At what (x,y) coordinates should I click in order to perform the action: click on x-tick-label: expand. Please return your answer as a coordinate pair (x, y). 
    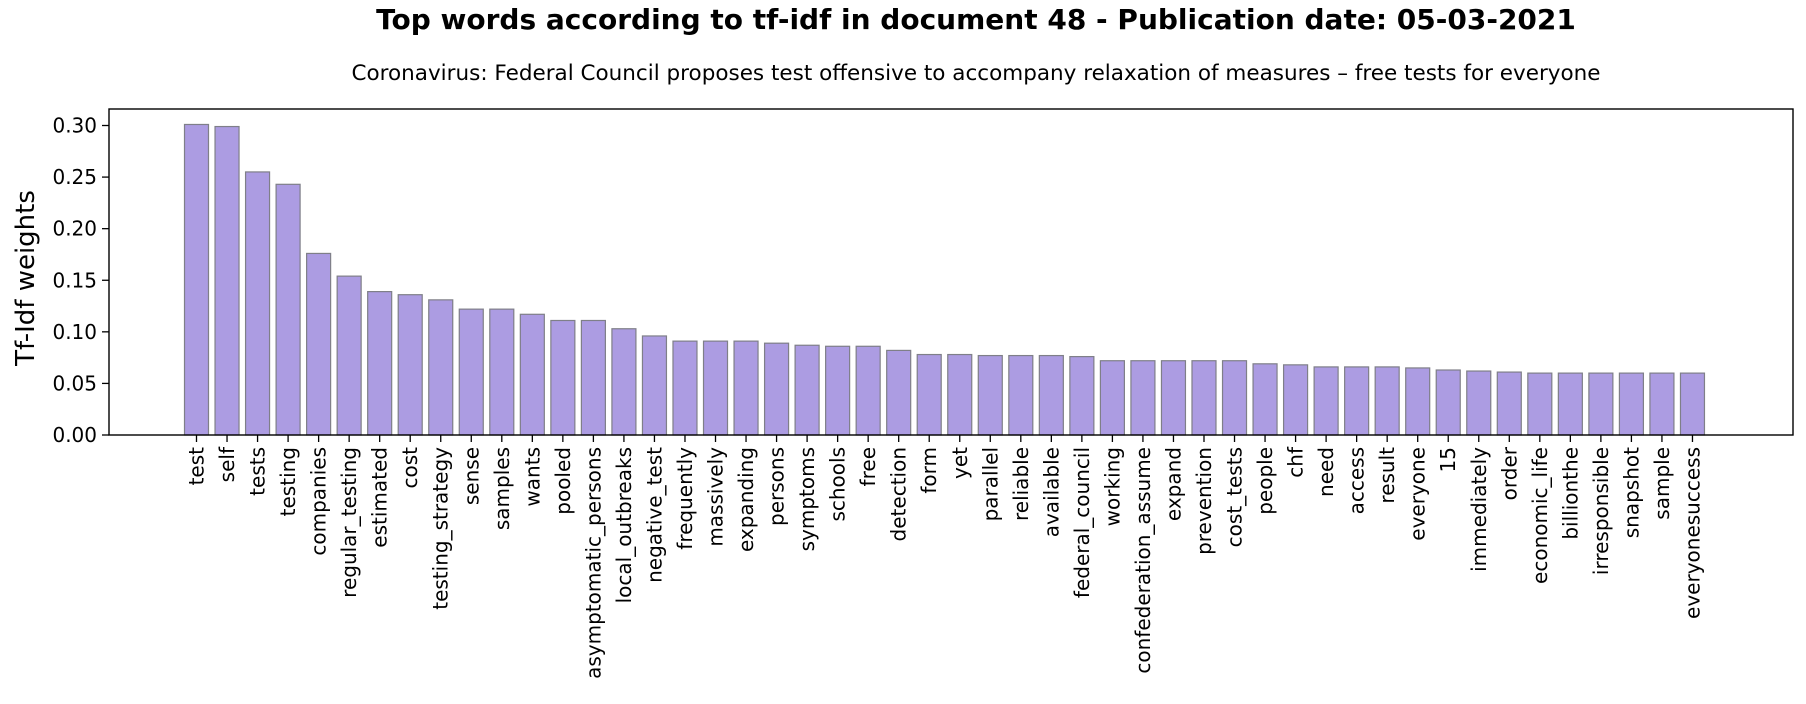
    Looking at the image, I should click on (1173, 484).